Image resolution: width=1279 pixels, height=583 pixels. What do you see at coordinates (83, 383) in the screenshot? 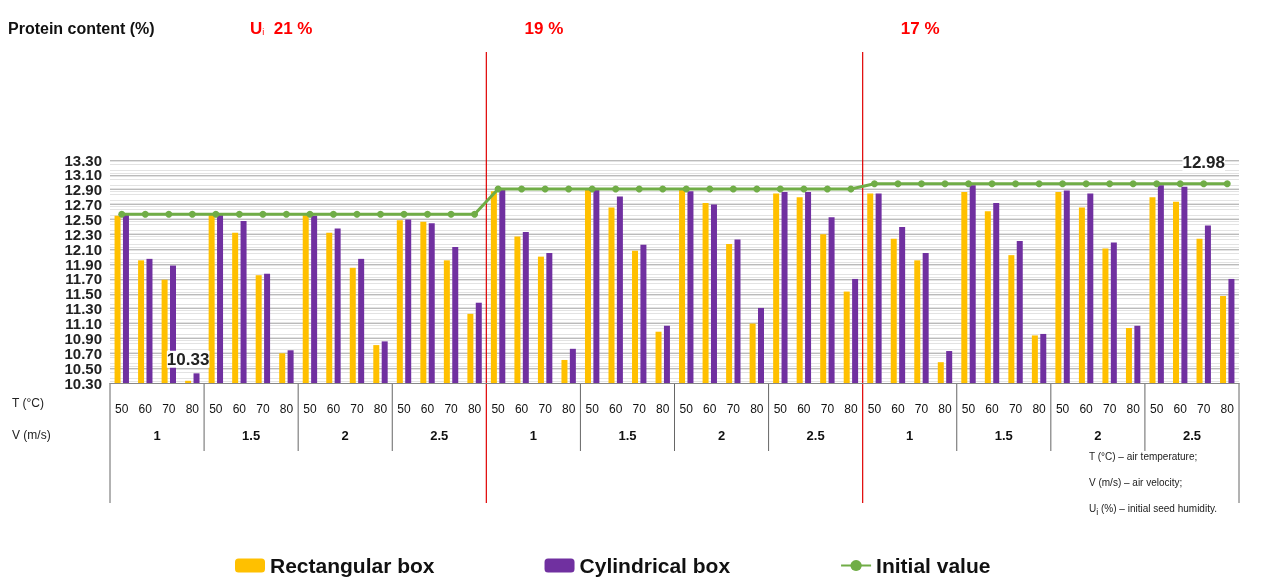
I see `y-tick-label: 10.30` at bounding box center [83, 383].